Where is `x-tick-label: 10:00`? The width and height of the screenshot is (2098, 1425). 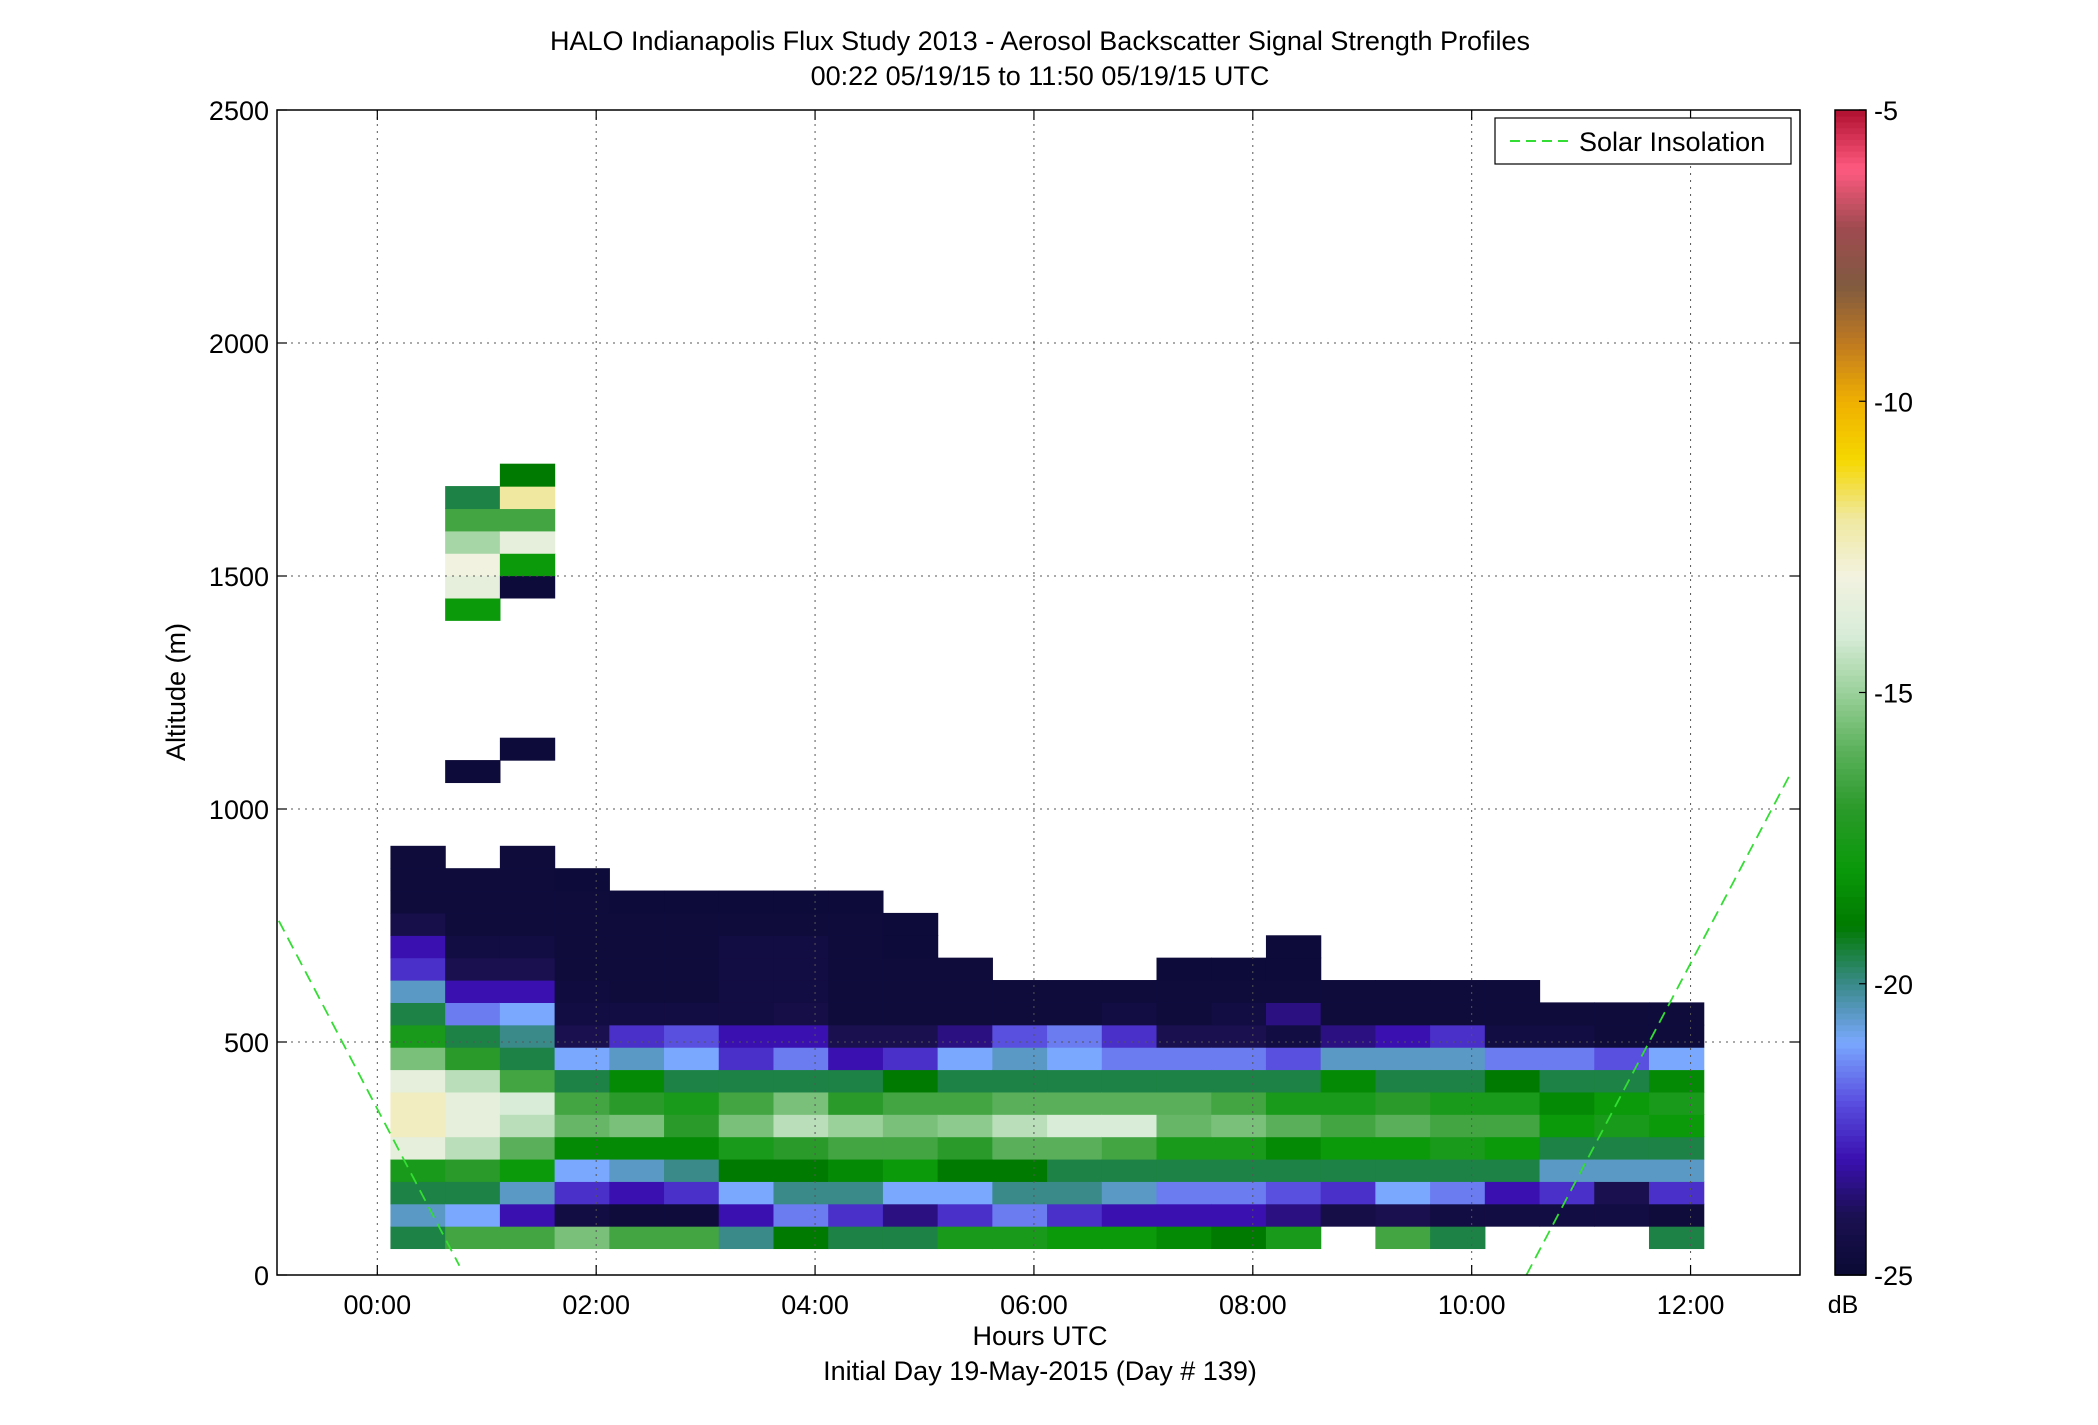 x-tick-label: 10:00 is located at coordinates (1472, 1305).